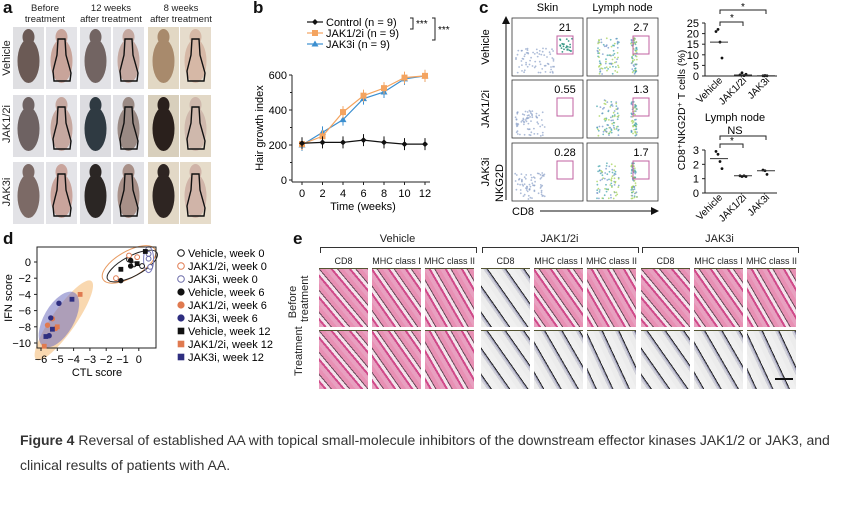 This screenshot has width=868, height=510. What do you see at coordinates (396, 261) in the screenshot?
I see `stain-header: MHC class I` at bounding box center [396, 261].